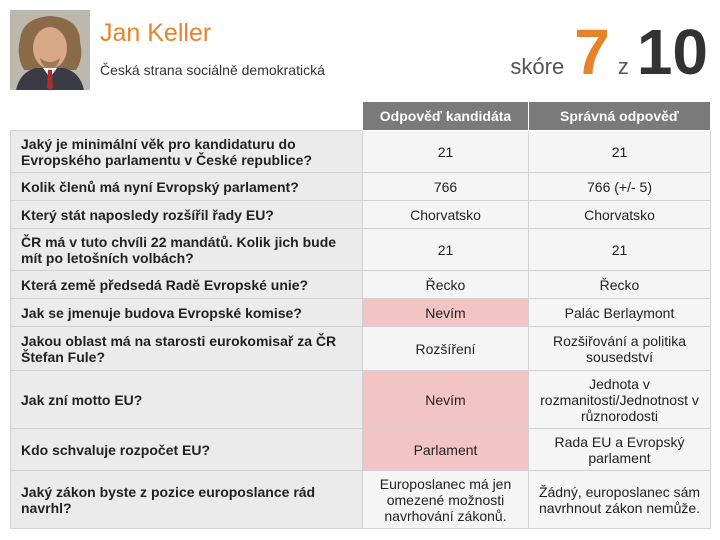 Image resolution: width=720 pixels, height=540 pixels. What do you see at coordinates (619, 214) in the screenshot?
I see `correct-answer-cell: Chorvatsko` at bounding box center [619, 214].